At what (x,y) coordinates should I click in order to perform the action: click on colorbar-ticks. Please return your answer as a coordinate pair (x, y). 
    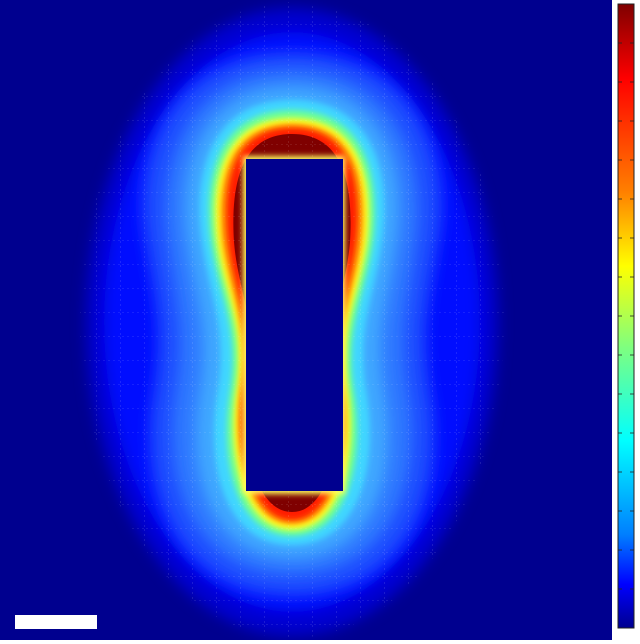
    Looking at the image, I should click on (626, 316).